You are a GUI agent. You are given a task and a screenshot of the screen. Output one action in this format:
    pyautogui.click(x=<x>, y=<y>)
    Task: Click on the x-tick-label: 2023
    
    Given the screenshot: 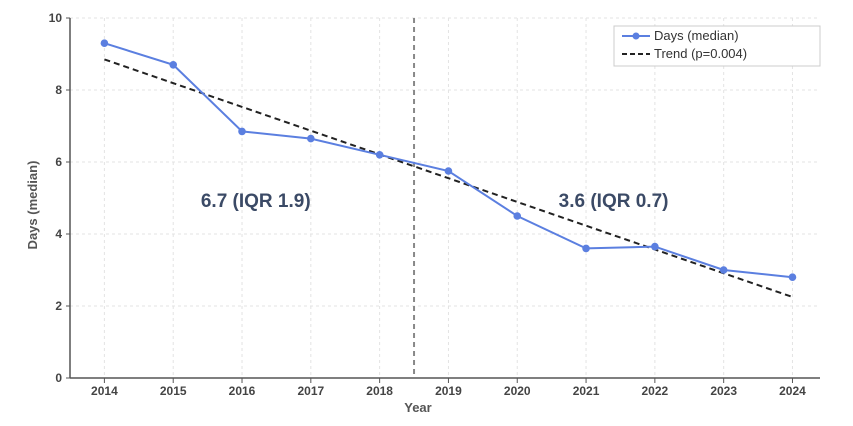 What is the action you would take?
    pyautogui.click(x=723, y=391)
    